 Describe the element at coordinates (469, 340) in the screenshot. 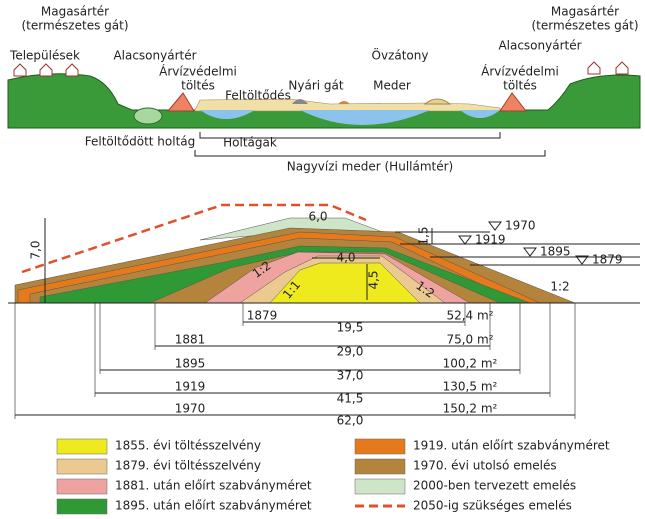

I see `area-label: 75,0 m²` at that location.